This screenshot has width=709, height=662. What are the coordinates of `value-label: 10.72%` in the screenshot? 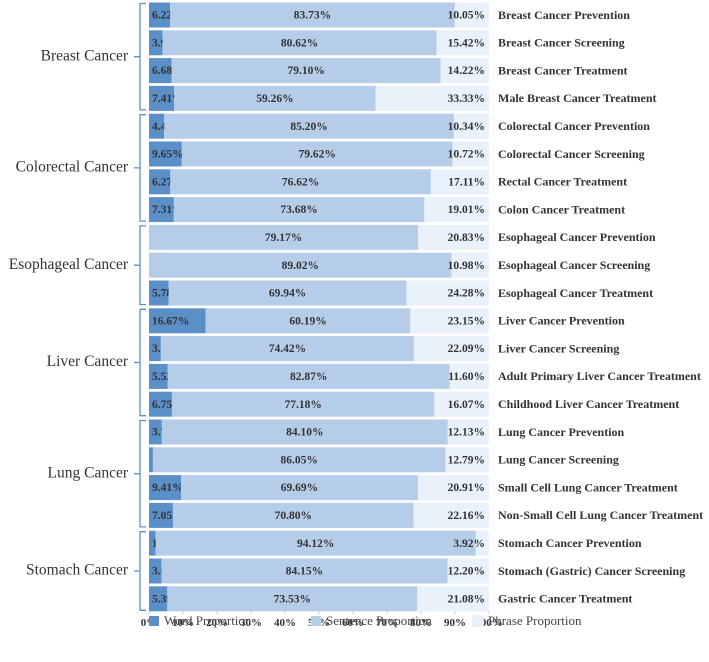 It's located at (466, 155).